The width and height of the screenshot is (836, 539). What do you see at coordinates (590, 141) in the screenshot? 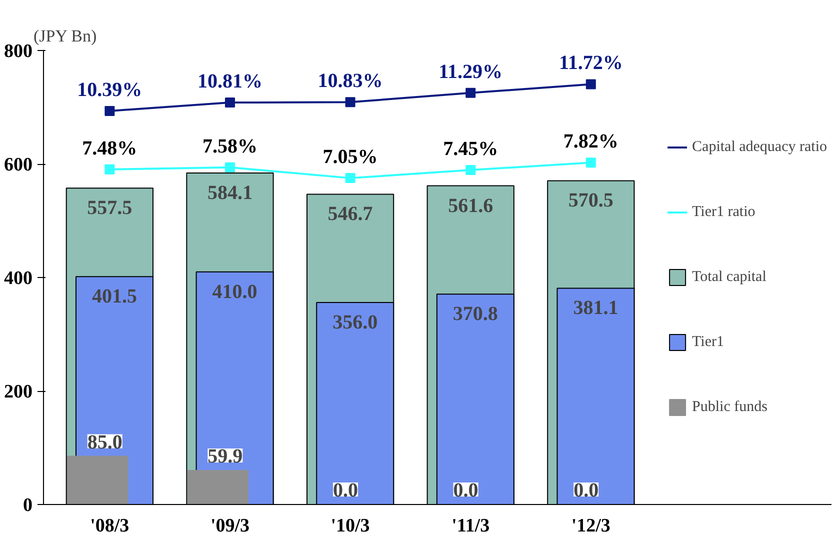
I see `data-label: 7.82%` at bounding box center [590, 141].